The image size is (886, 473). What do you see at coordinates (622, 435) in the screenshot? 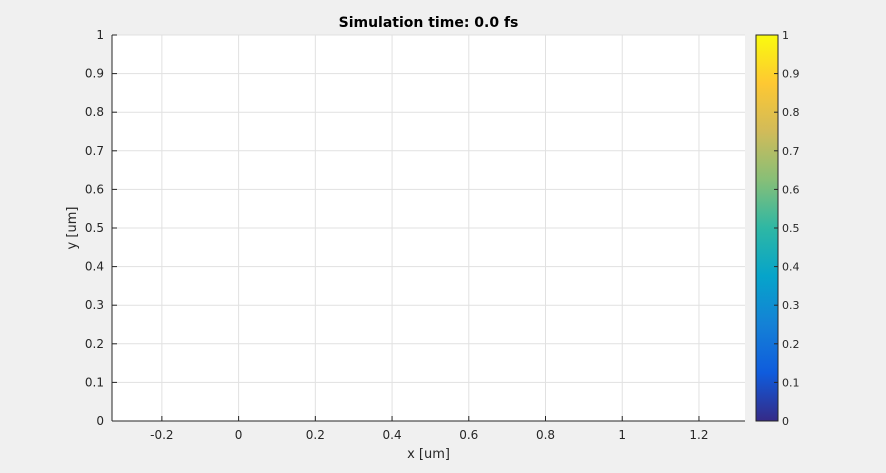
I see `x-tick-label: 1` at bounding box center [622, 435].